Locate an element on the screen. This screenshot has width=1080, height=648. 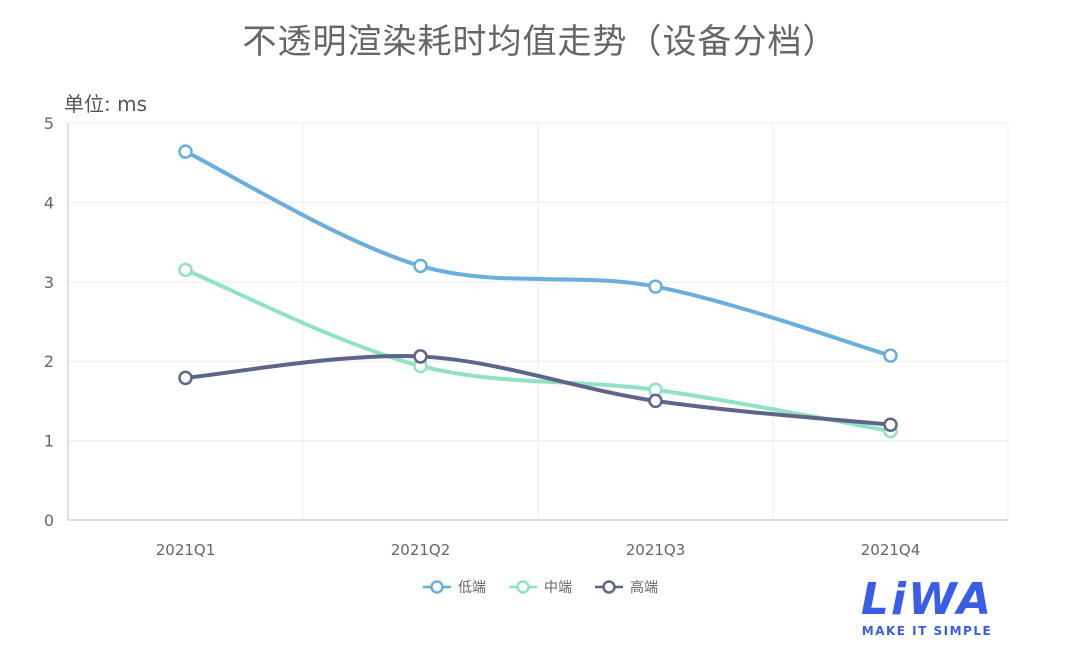
y-tick-label: 0 is located at coordinates (49, 520).